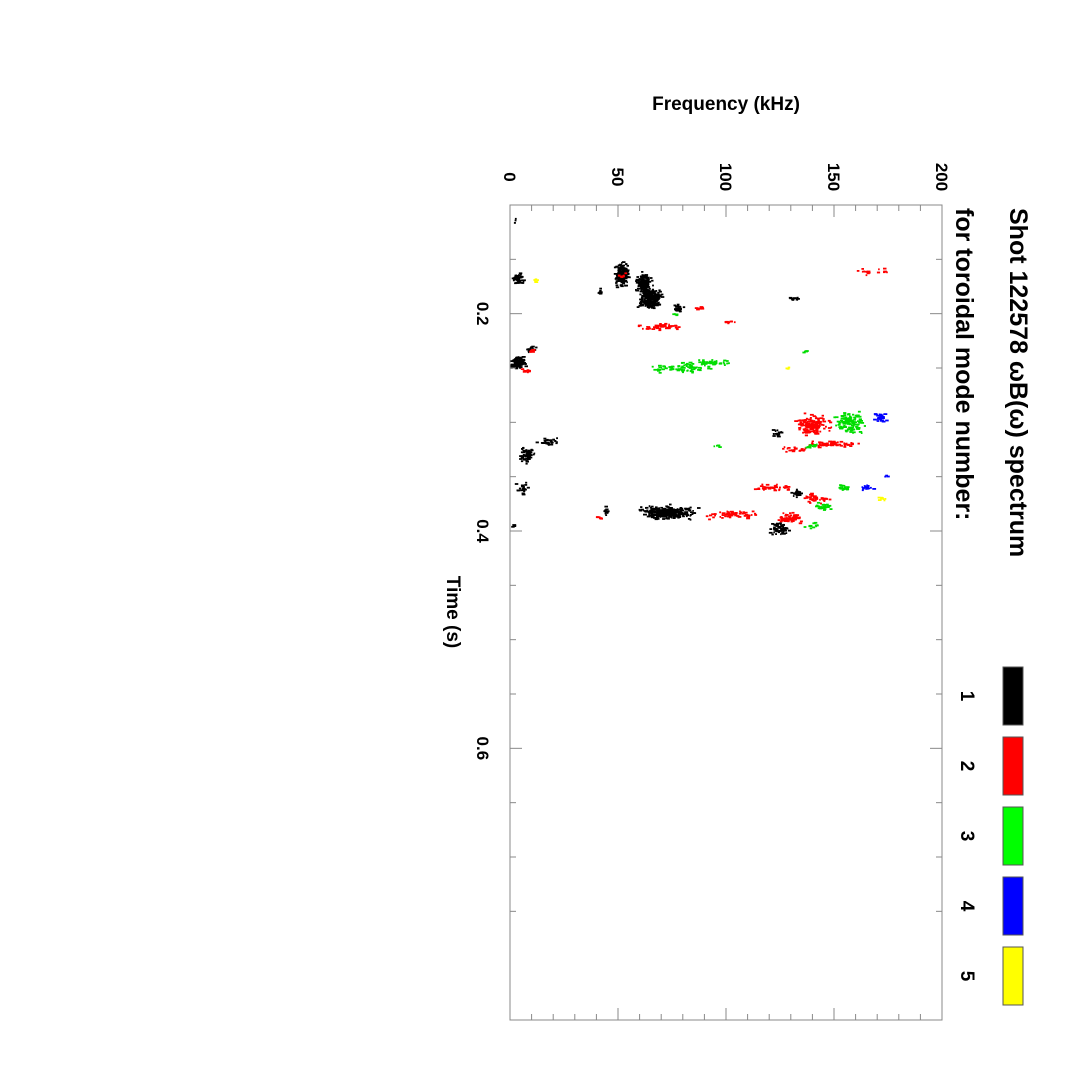 The width and height of the screenshot is (1071, 1071). What do you see at coordinates (725, 177) in the screenshot?
I see `y-tick-label: 100` at bounding box center [725, 177].